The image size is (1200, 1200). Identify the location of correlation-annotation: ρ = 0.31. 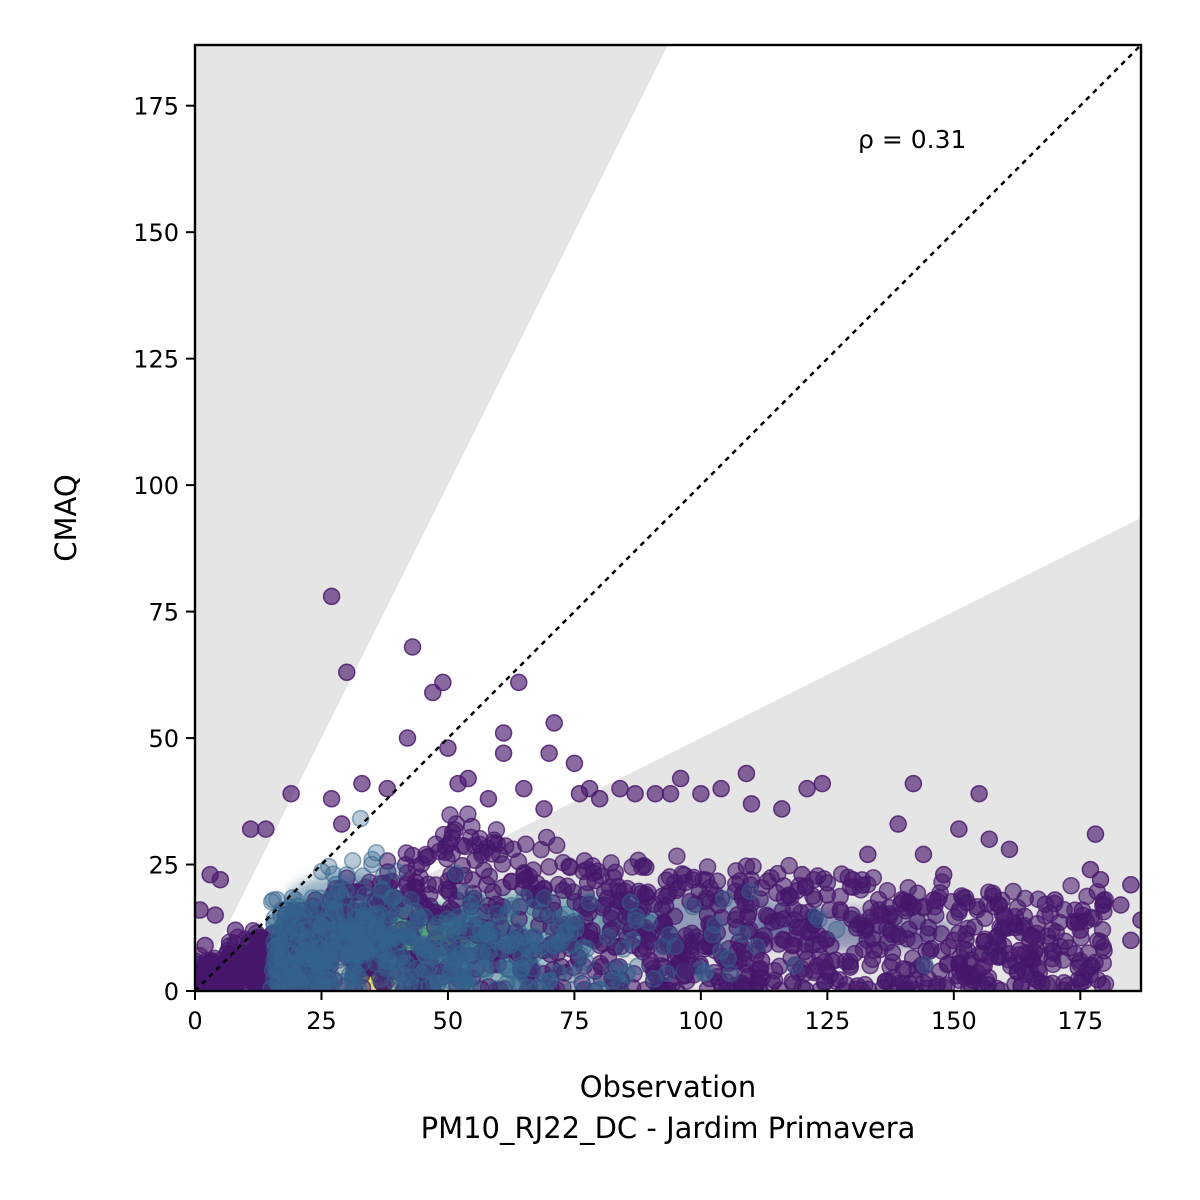
(912, 139).